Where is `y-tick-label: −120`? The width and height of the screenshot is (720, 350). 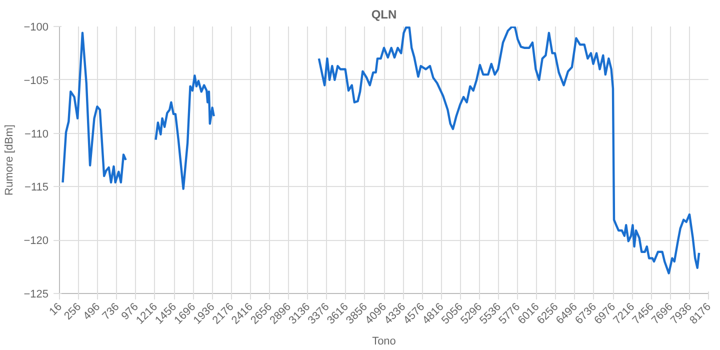
y-tick-label: −120 is located at coordinates (36, 241).